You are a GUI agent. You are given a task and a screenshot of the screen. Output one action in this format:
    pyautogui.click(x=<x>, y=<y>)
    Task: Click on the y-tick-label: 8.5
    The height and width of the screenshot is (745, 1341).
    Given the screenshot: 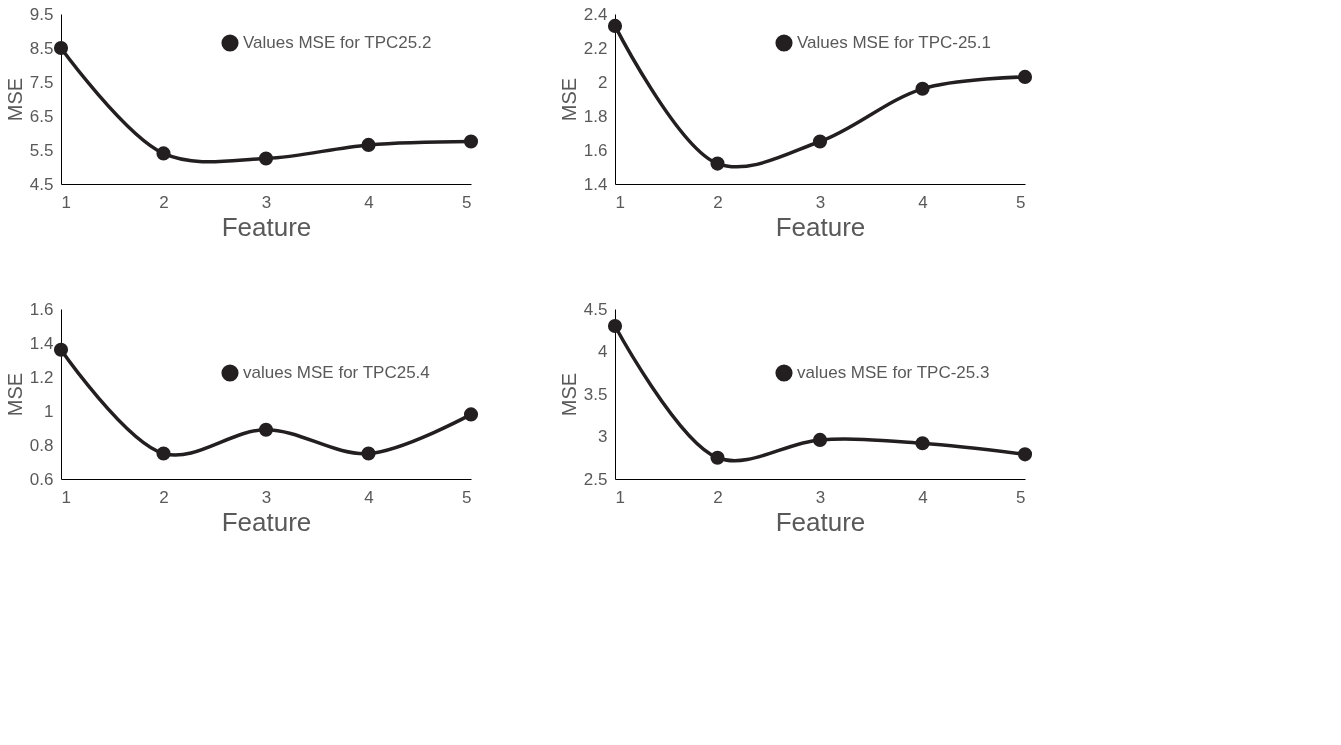 What is the action you would take?
    pyautogui.click(x=41, y=48)
    